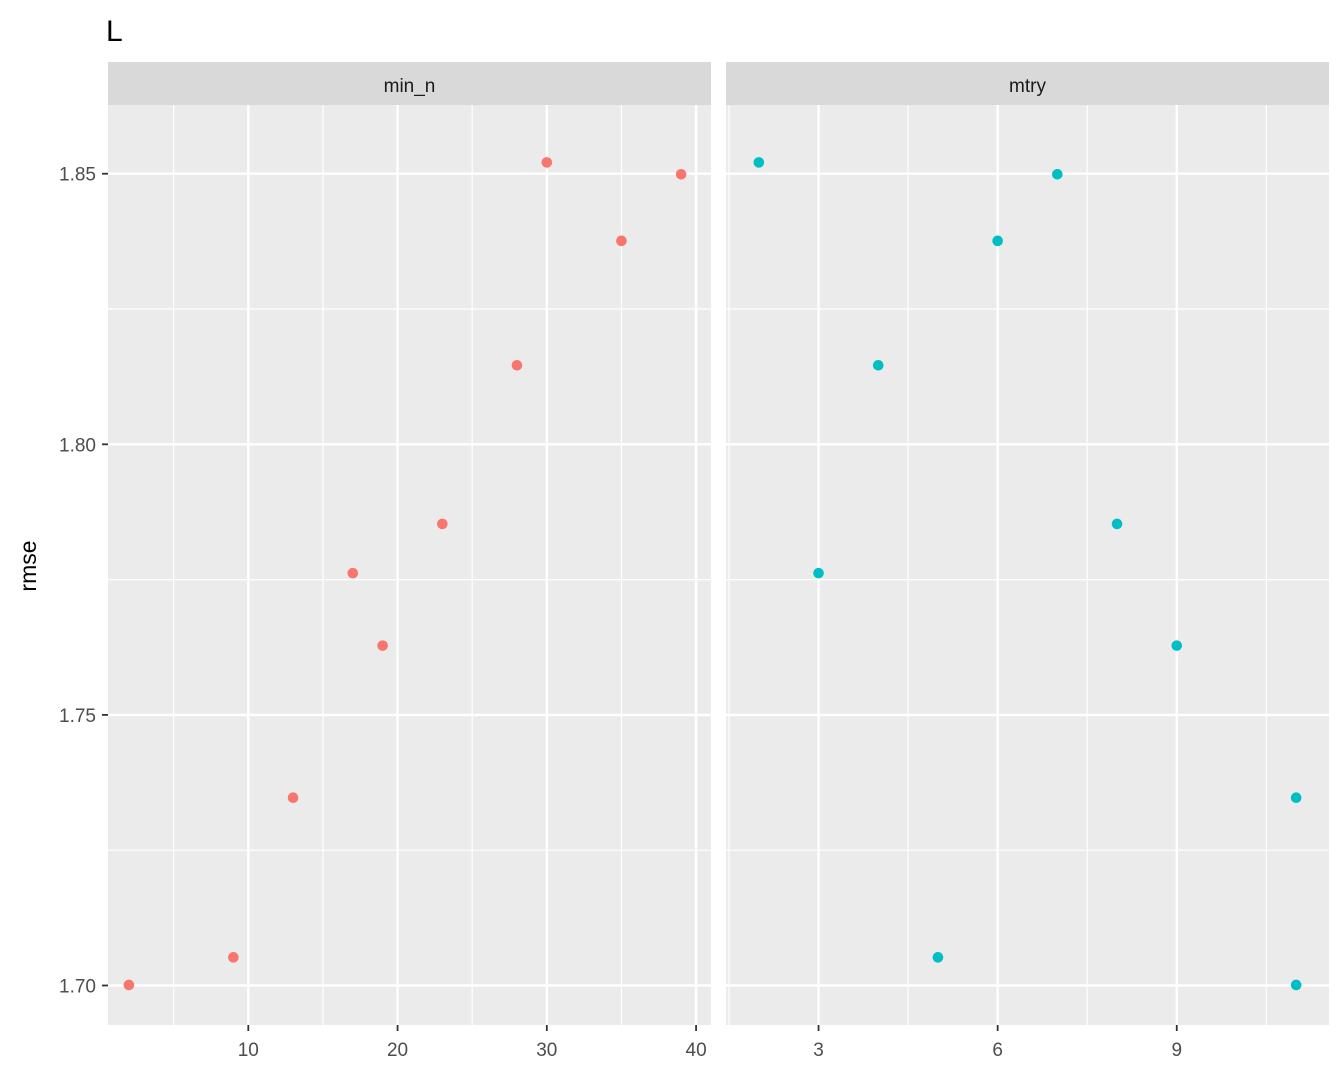 This screenshot has width=1344, height=1075. I want to click on y-tick-label: 1.75, so click(77, 716).